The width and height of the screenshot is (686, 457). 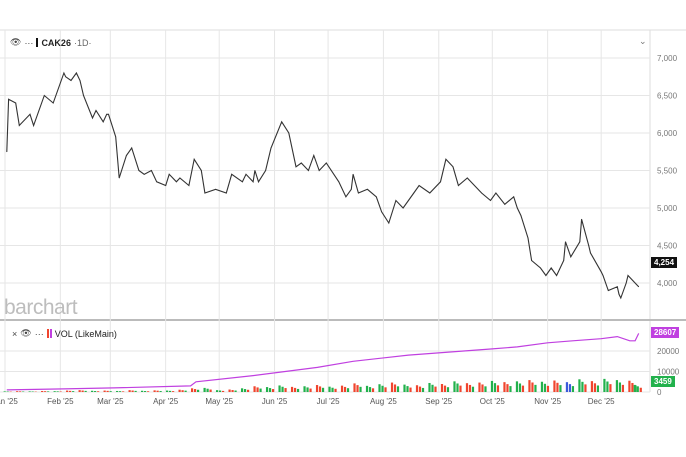 What do you see at coordinates (15, 333) in the screenshot?
I see `close-icon: ×` at bounding box center [15, 333].